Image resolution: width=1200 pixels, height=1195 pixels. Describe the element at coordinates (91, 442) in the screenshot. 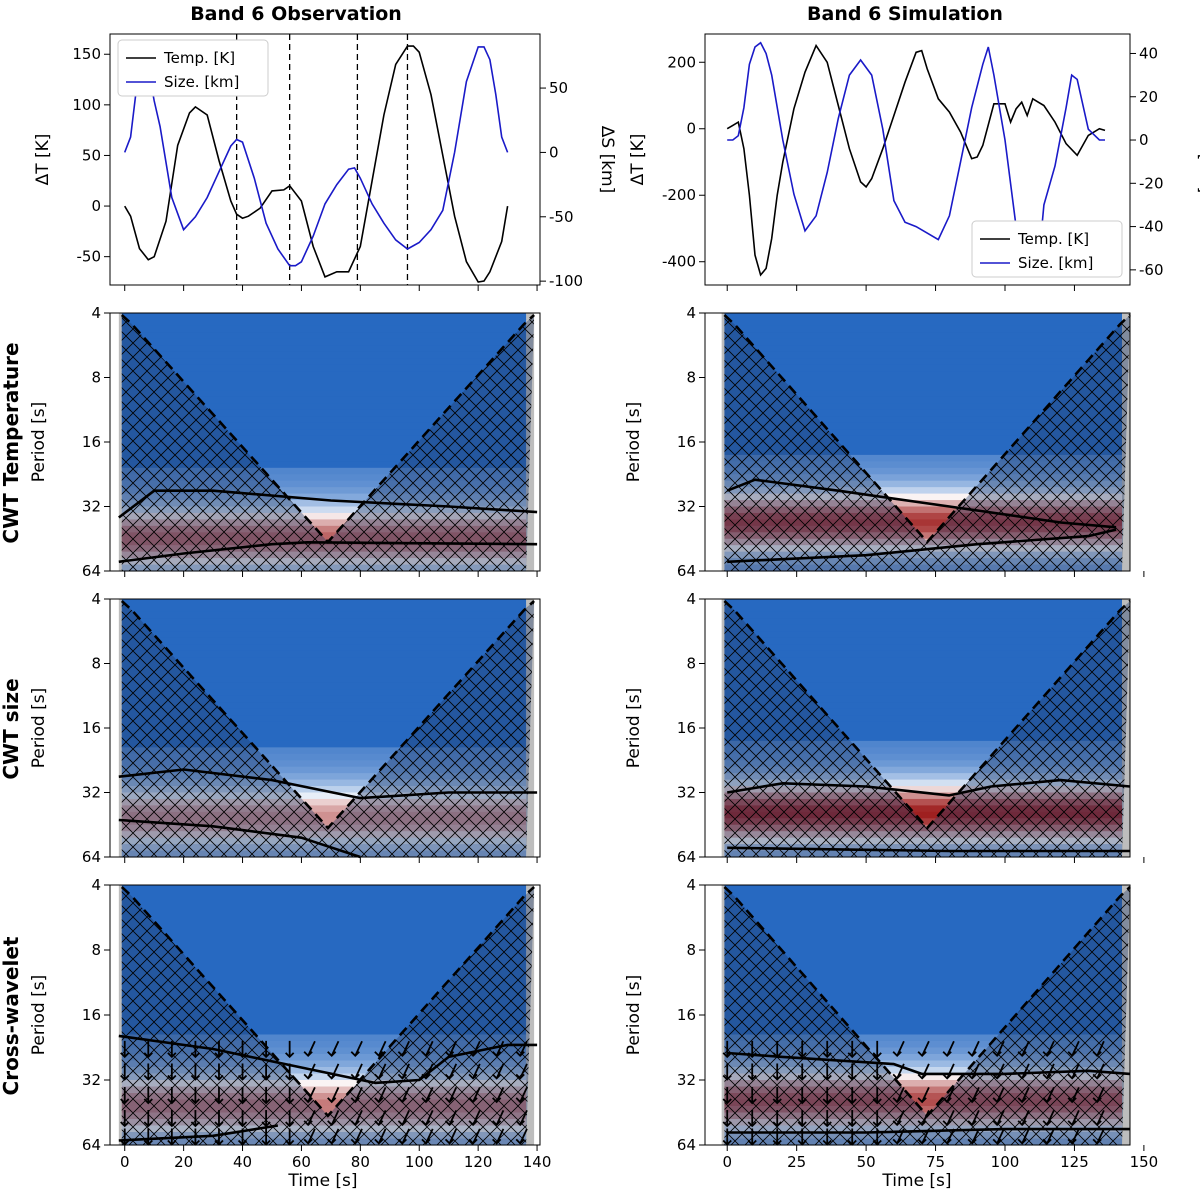

I see `y-tick-label: 16` at that location.